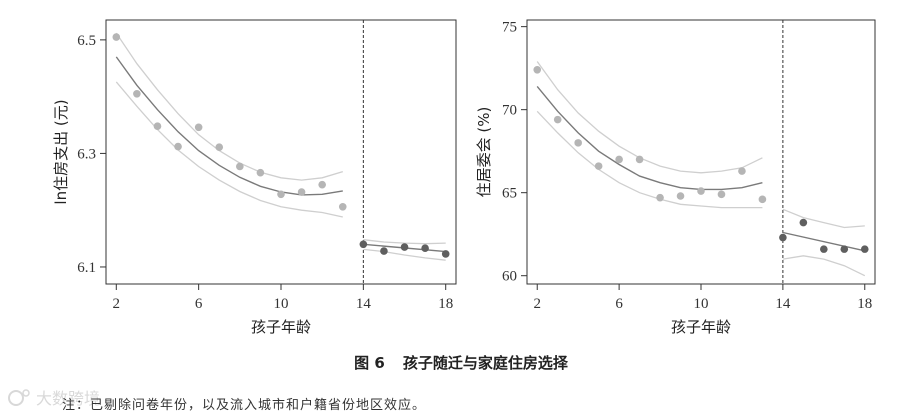 Image resolution: width=922 pixels, height=416 pixels. What do you see at coordinates (86, 154) in the screenshot?
I see `y-tick-label: 6.3` at bounding box center [86, 154].